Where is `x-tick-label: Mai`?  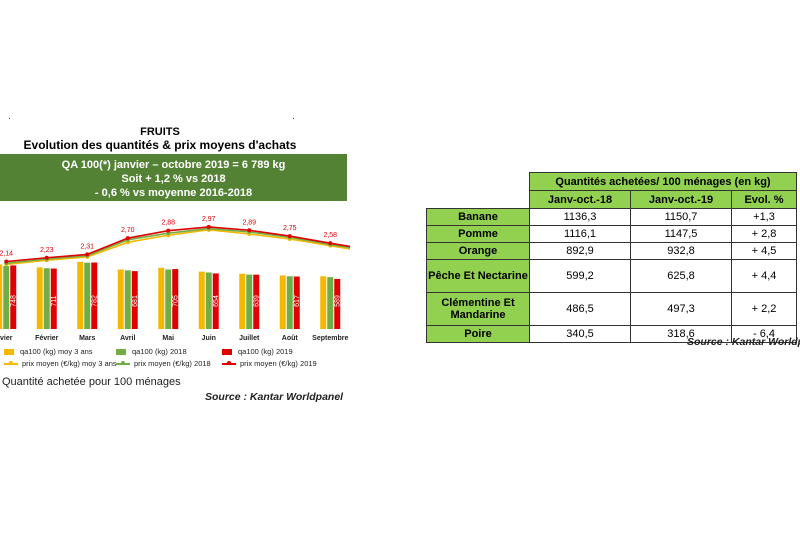 x-tick-label: Mai is located at coordinates (168, 338).